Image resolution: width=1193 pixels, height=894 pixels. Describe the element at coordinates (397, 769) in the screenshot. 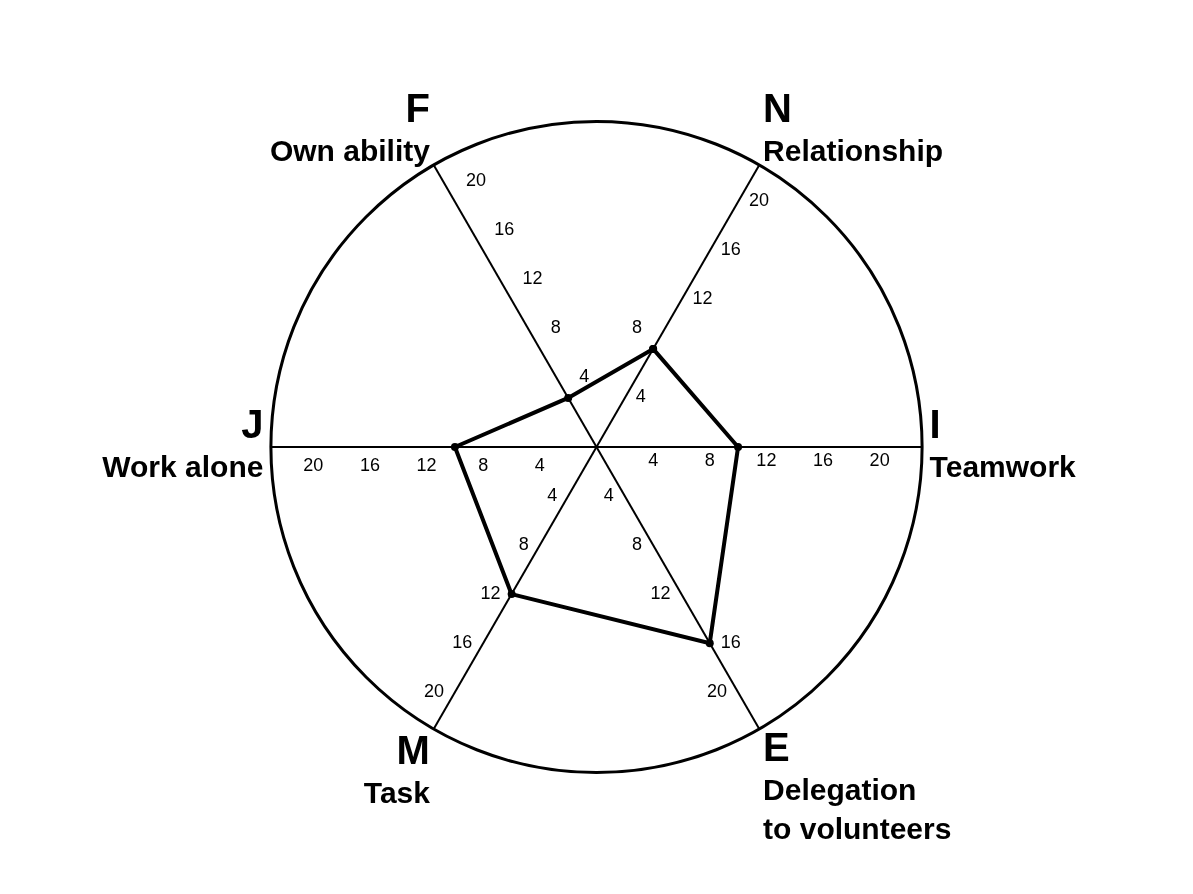

I see `spoke-label: M Task` at that location.